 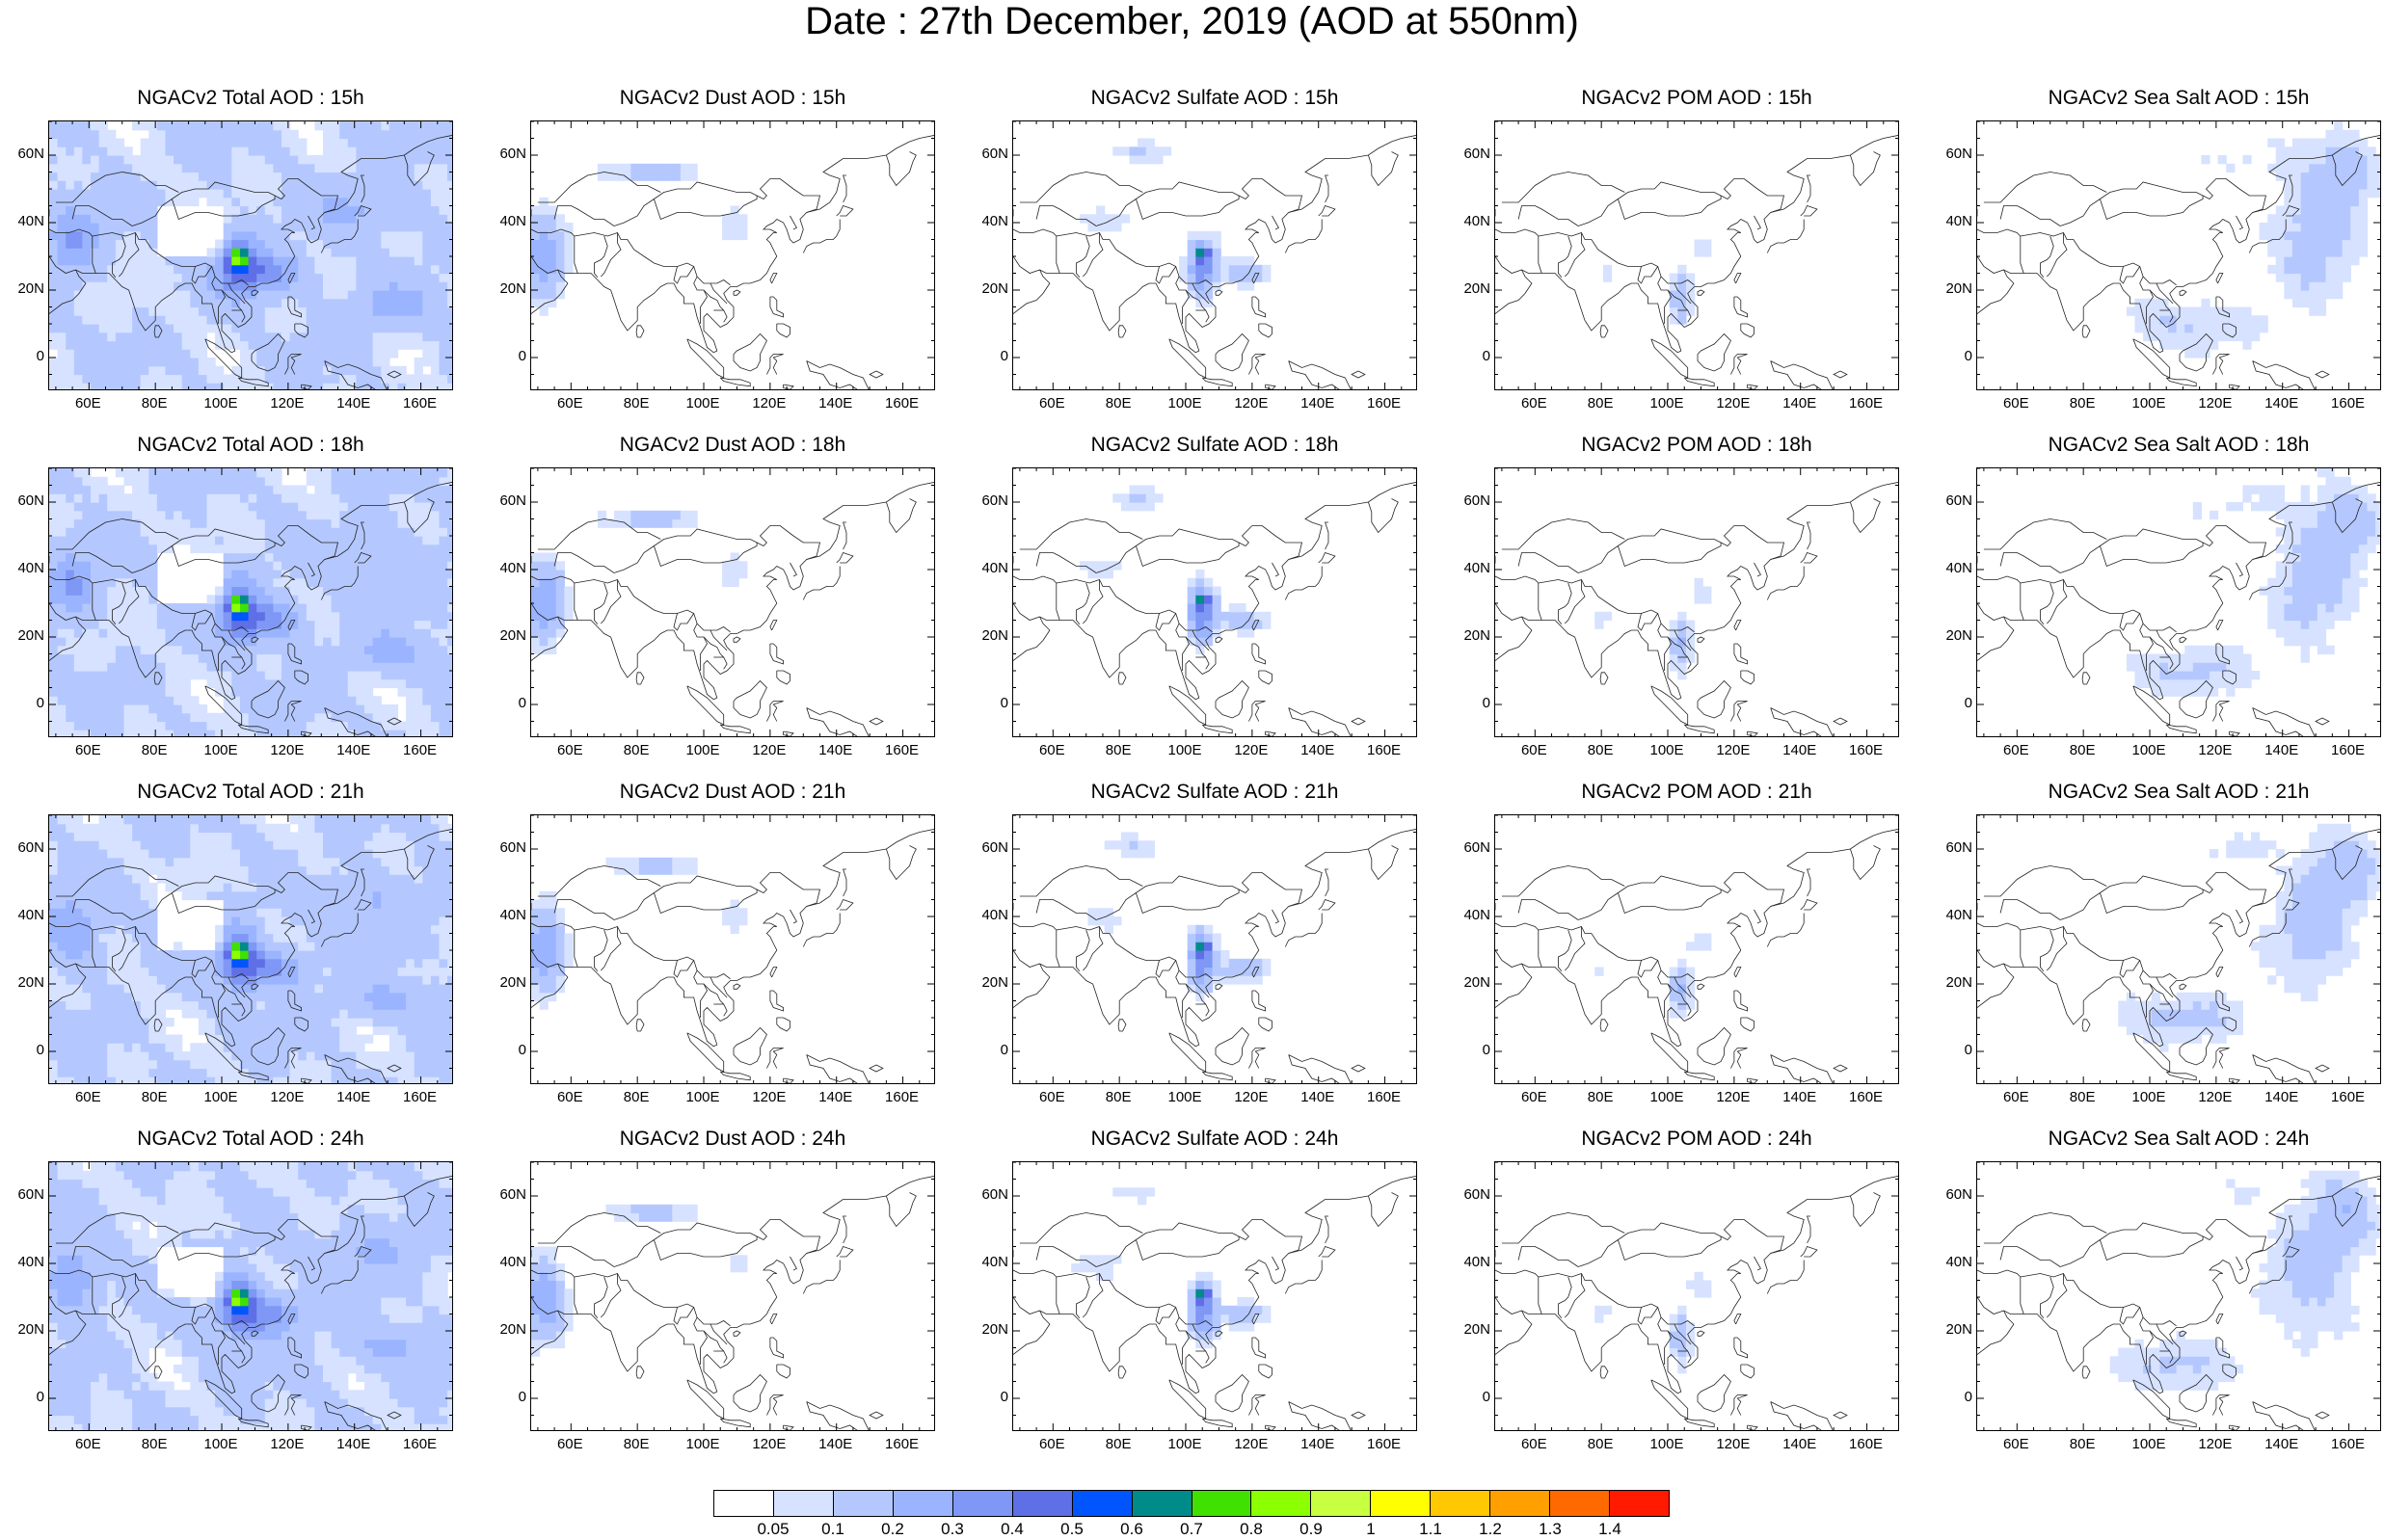 What do you see at coordinates (733, 99) in the screenshot?
I see `panel-title: NGACv2 Dust AOD : 15h` at bounding box center [733, 99].